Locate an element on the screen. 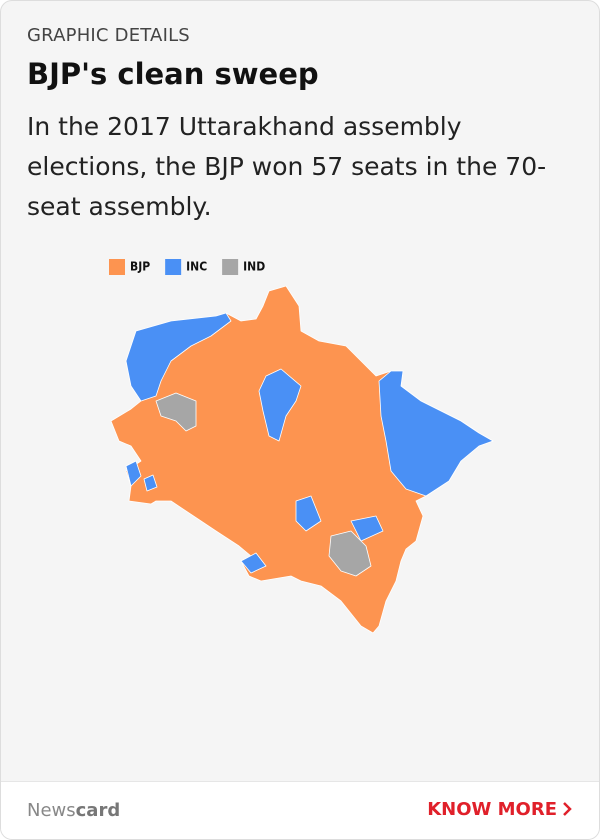 The image size is (600, 840). legend: BJP INC IND is located at coordinates (187, 267).